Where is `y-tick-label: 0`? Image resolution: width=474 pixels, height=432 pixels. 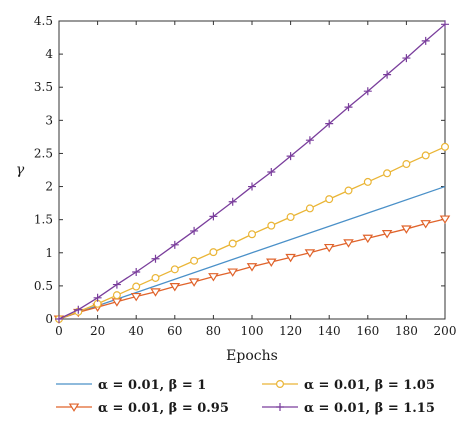 y-tick-label: 0 is located at coordinates (49, 319).